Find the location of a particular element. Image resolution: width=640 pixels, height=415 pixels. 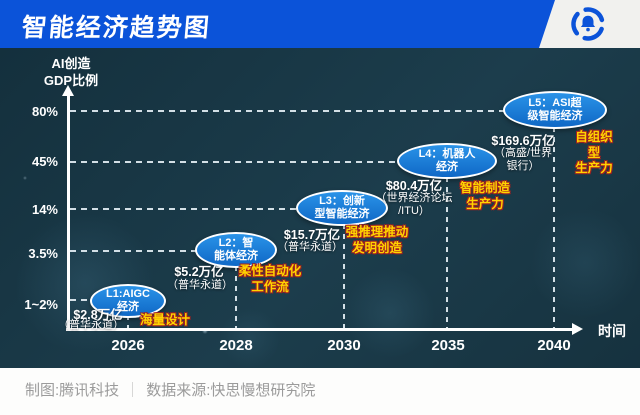

data-point-l4-robot-economy: L4：机器人 经济 is located at coordinates (447, 161).